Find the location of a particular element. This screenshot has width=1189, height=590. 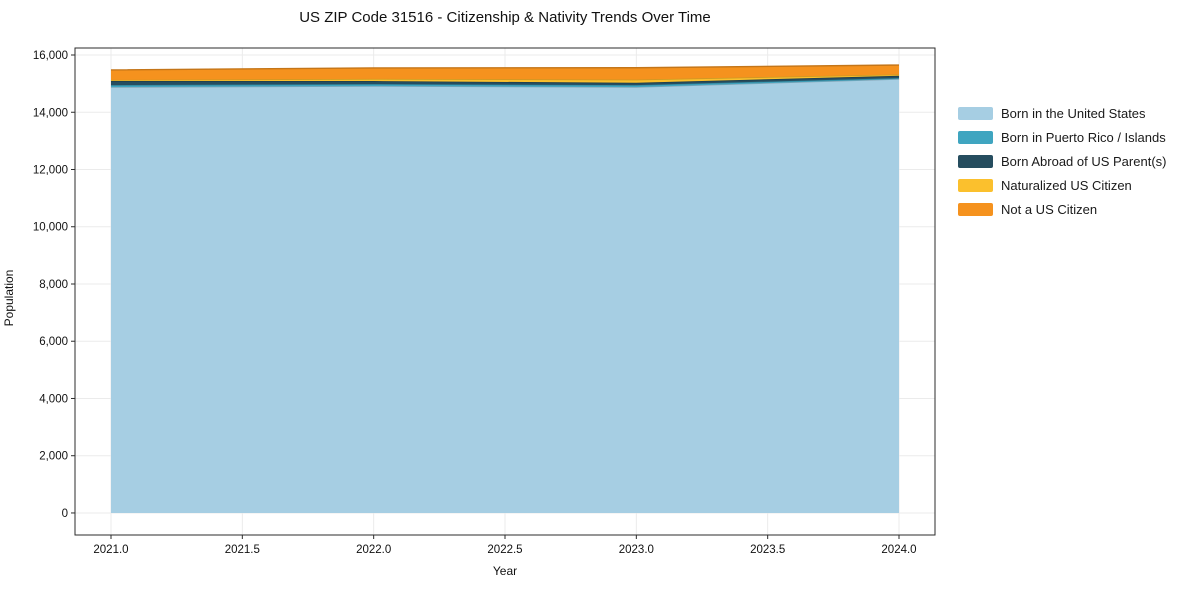

legend-swatch-not-a-us-citizen is located at coordinates (975, 209).